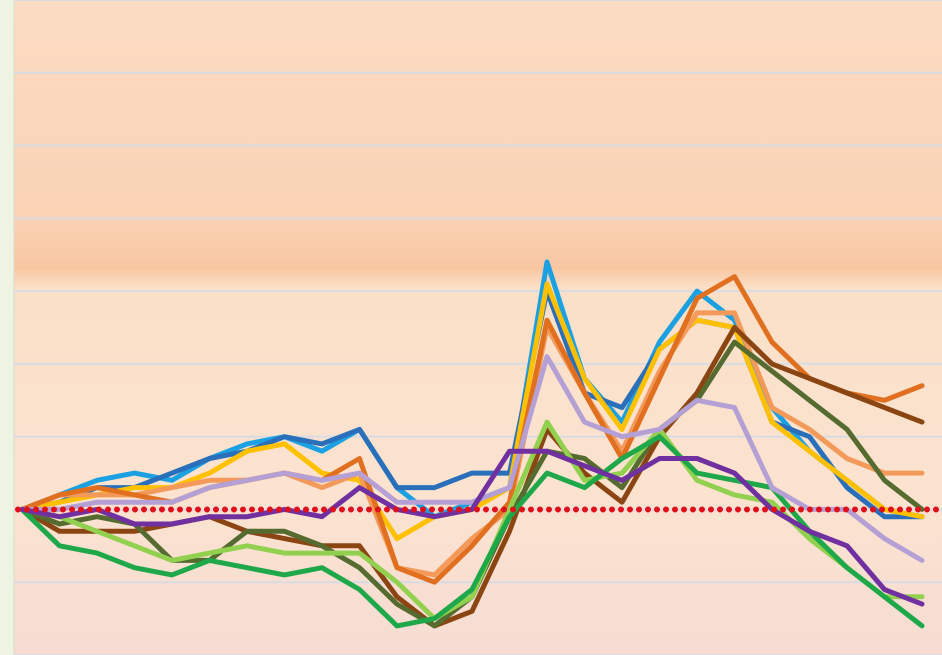 This screenshot has width=942, height=655. What do you see at coordinates (7, 327) in the screenshot?
I see `side-strip` at bounding box center [7, 327].